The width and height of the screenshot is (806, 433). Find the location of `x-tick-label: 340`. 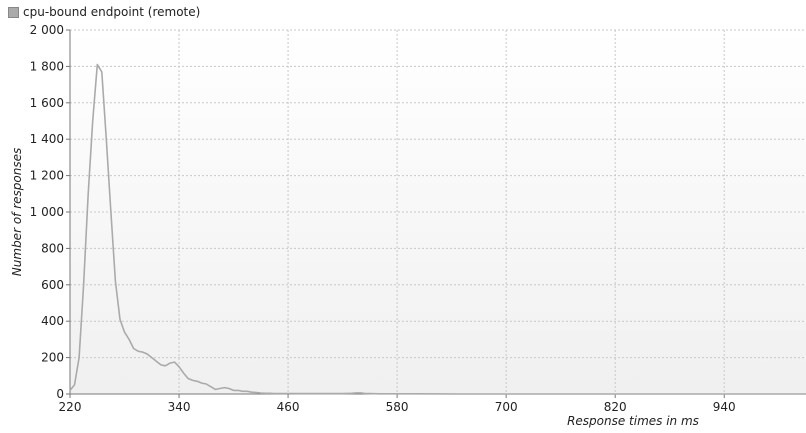

x-tick-label: 340 is located at coordinates (179, 407).